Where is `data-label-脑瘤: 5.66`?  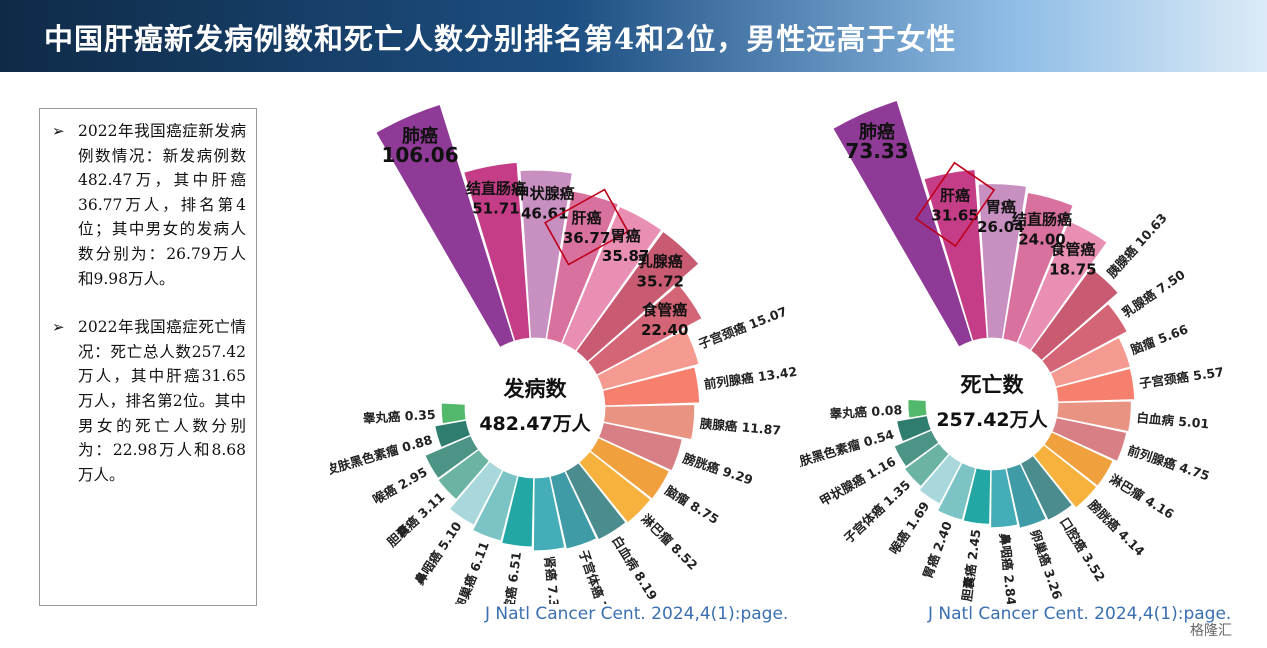 data-label-脑瘤: 5.66 is located at coordinates (1173, 333).